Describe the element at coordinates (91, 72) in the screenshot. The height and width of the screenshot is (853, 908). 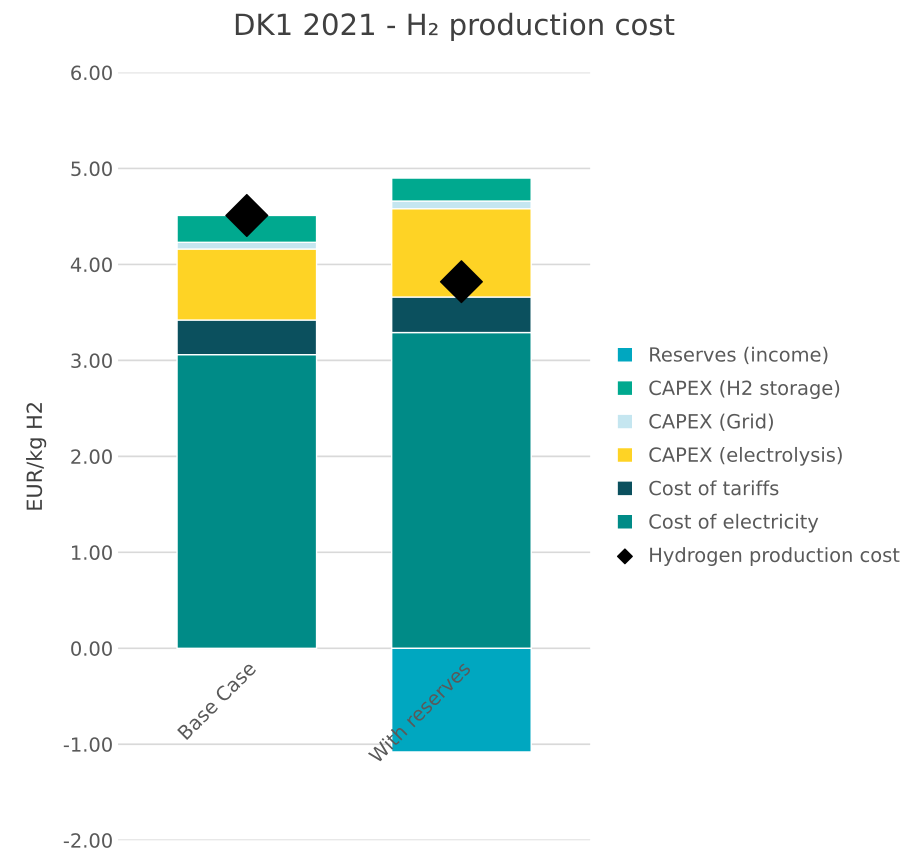
I see `y-tick-label: 6.00` at that location.